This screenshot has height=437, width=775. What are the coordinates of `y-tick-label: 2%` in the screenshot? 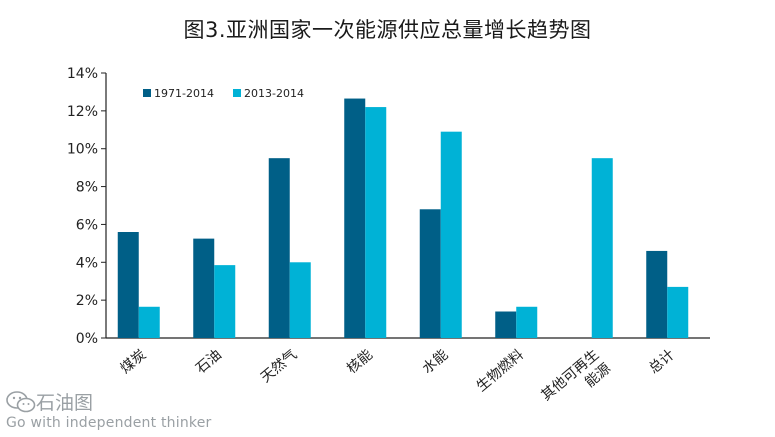 It's located at (87, 301).